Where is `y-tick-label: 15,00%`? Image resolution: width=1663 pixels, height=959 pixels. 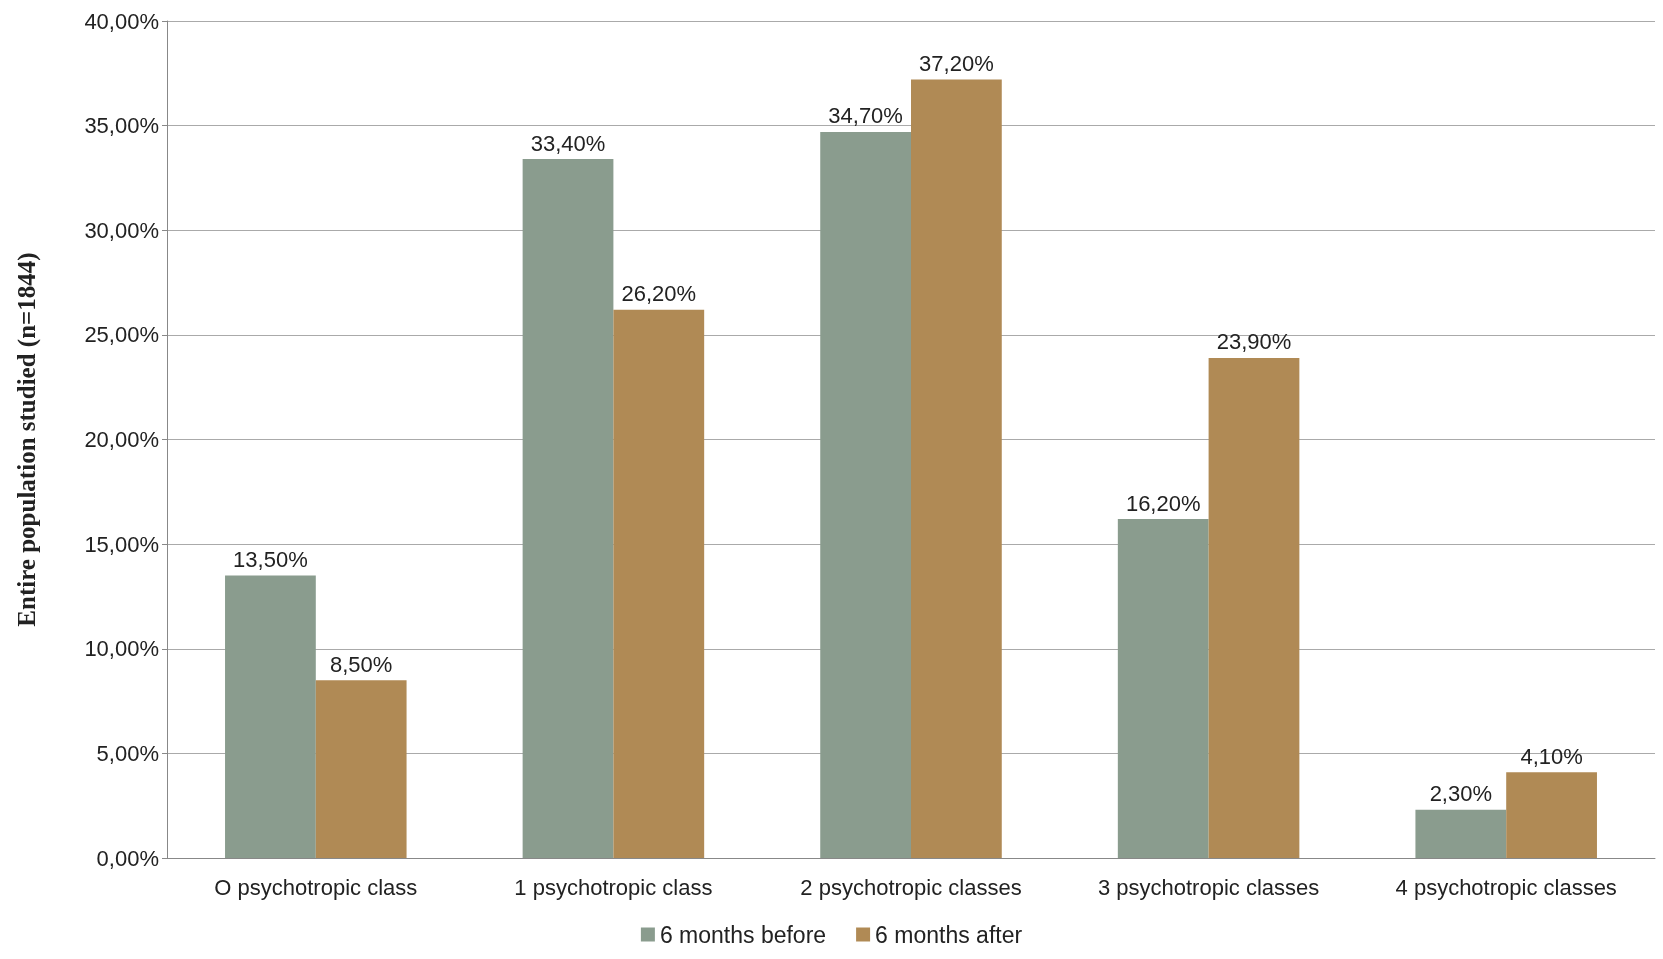 y-tick-label: 15,00% is located at coordinates (121, 544).